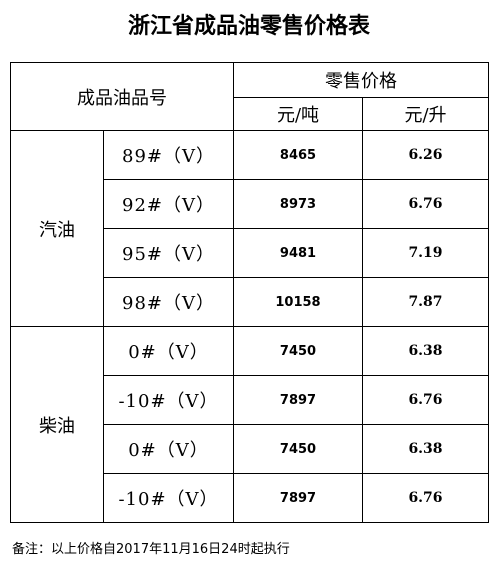  I want to click on table-row: 98#（Ⅴ） 10158 7.87, so click(250, 302).